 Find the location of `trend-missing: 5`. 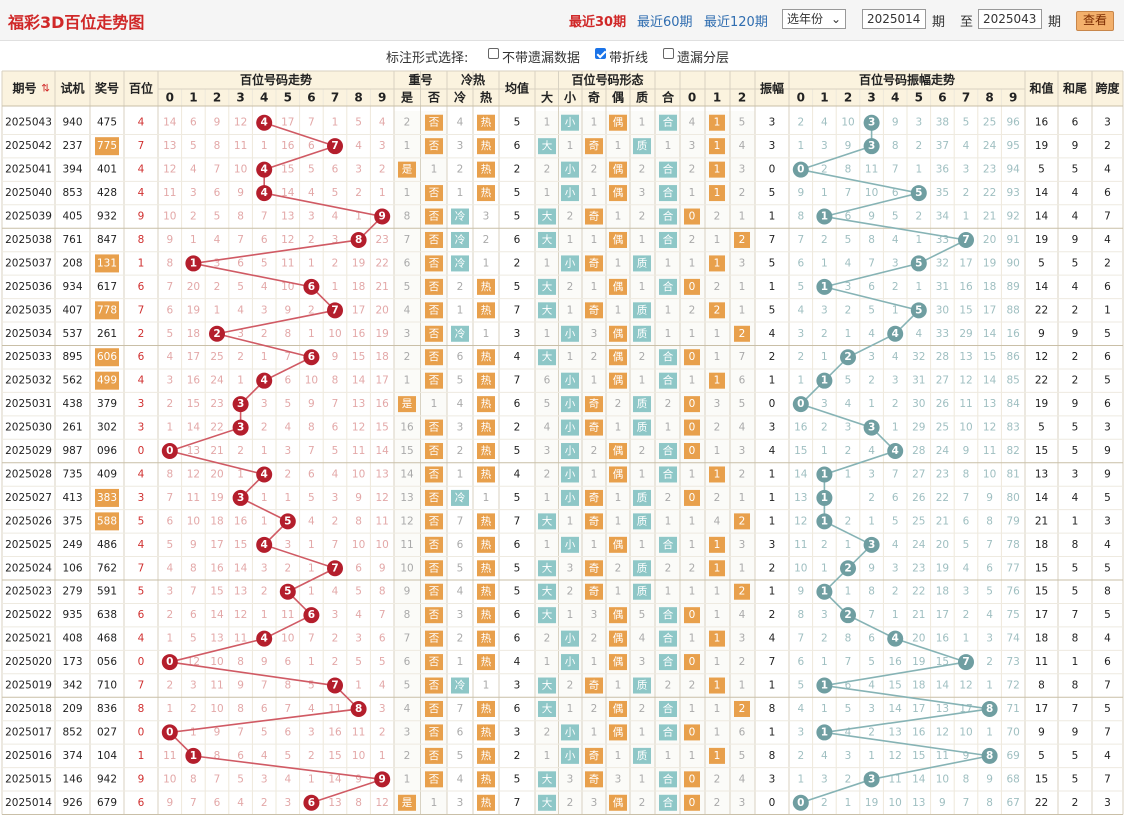

trend-missing: 5 is located at coordinates (169, 545).